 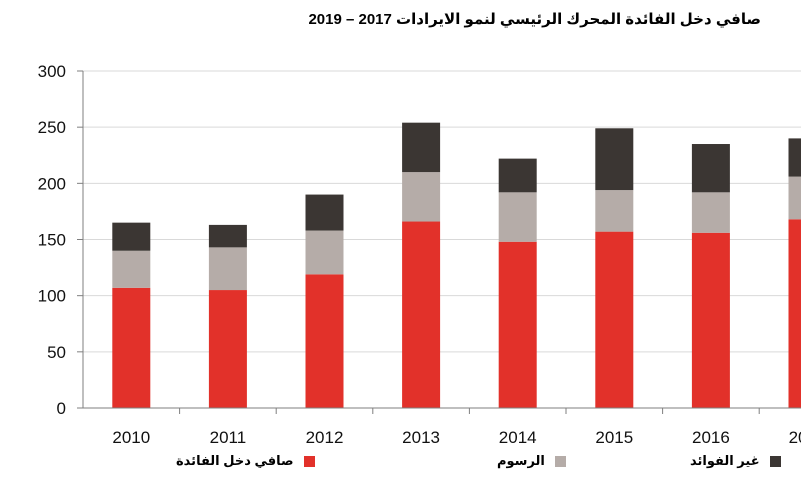 I want to click on y-tick-label: 250, so click(x=52, y=127).